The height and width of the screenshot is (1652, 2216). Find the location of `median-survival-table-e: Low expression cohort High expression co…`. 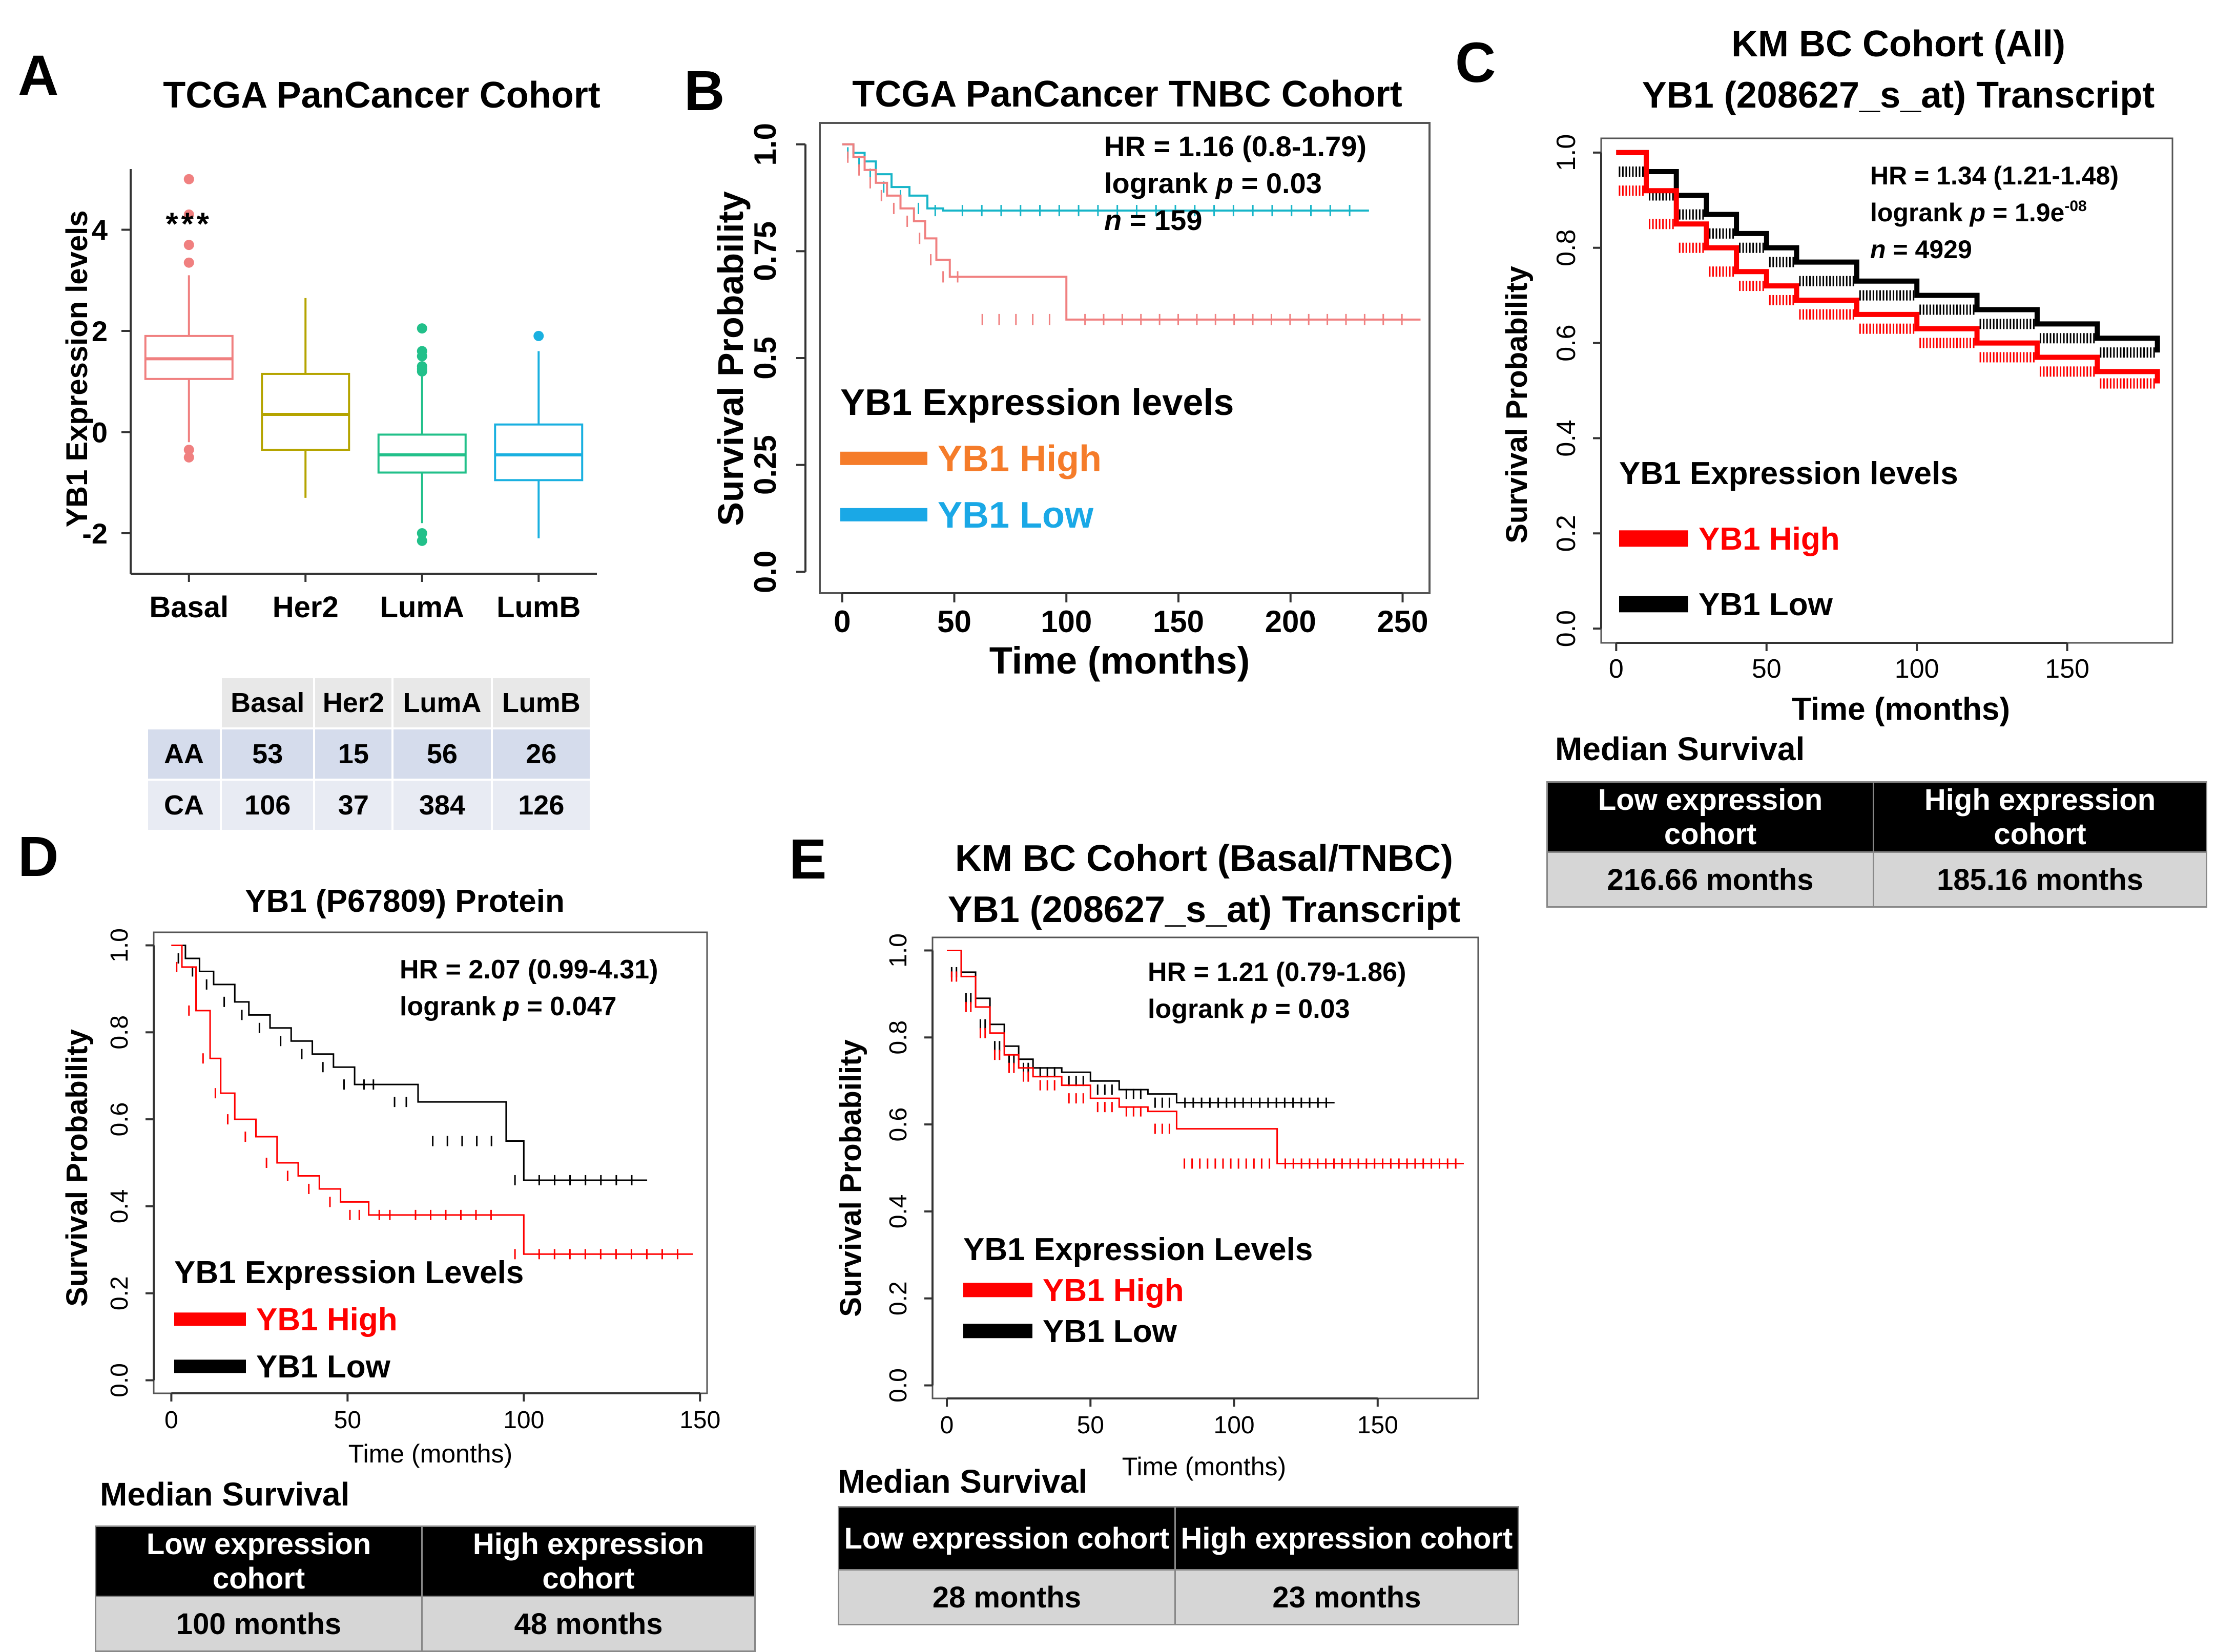

median-survival-table-e: Low expression cohort High expression co… is located at coordinates (1179, 1565).